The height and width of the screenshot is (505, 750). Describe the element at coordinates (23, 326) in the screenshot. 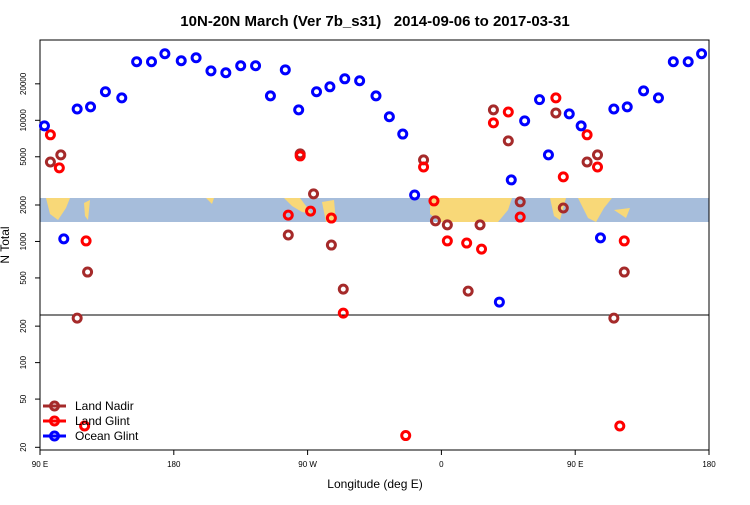

I see `y-tick-label: 200` at that location.